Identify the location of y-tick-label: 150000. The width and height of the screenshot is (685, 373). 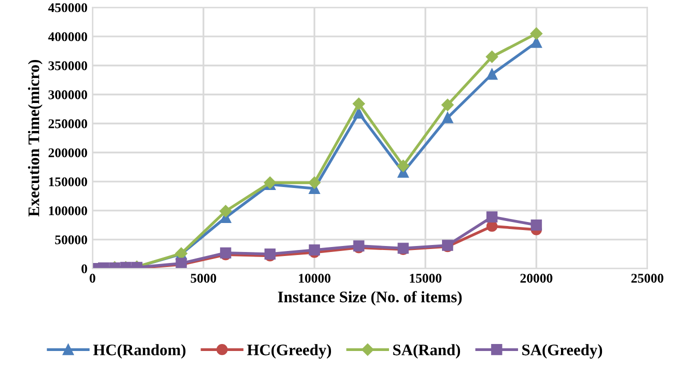
(68, 181).